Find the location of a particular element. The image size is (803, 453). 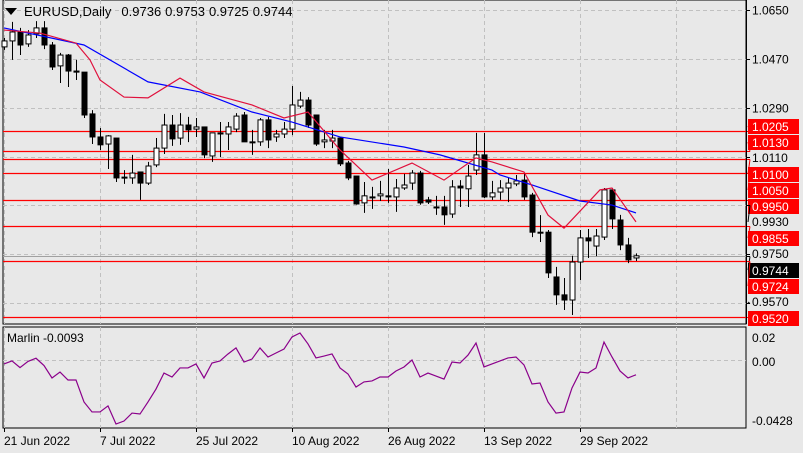

price-axis-label: 1.0650 is located at coordinates (770, 11).